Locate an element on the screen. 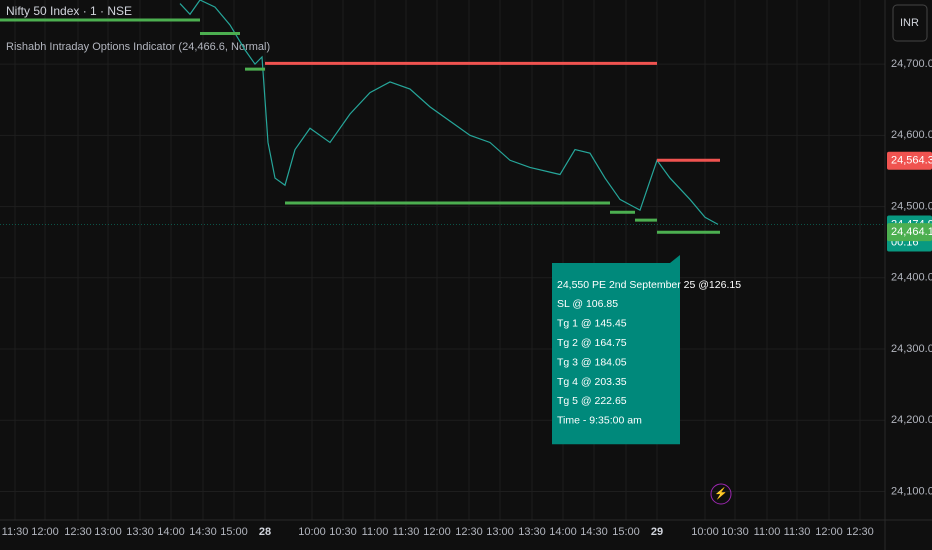 This screenshot has width=932, height=550. signal-line: Tg 3 @ 184.05 is located at coordinates (592, 362).